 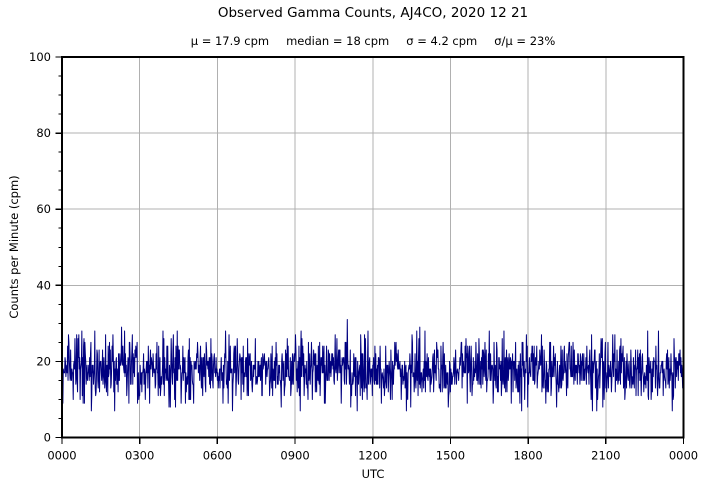 What do you see at coordinates (139, 456) in the screenshot?
I see `x-tick-label: 0300` at bounding box center [139, 456].